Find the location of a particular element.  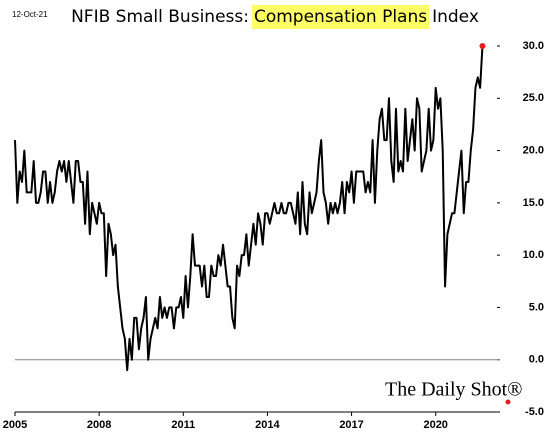

x-tick-label: 2020 is located at coordinates (435, 425).